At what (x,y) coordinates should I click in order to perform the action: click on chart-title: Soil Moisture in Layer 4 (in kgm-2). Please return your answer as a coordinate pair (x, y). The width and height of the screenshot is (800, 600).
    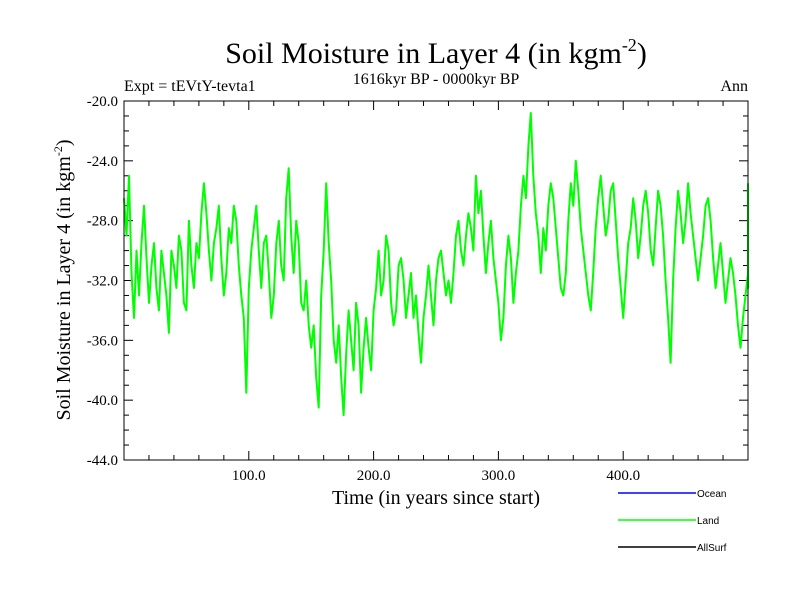
    Looking at the image, I should click on (436, 52).